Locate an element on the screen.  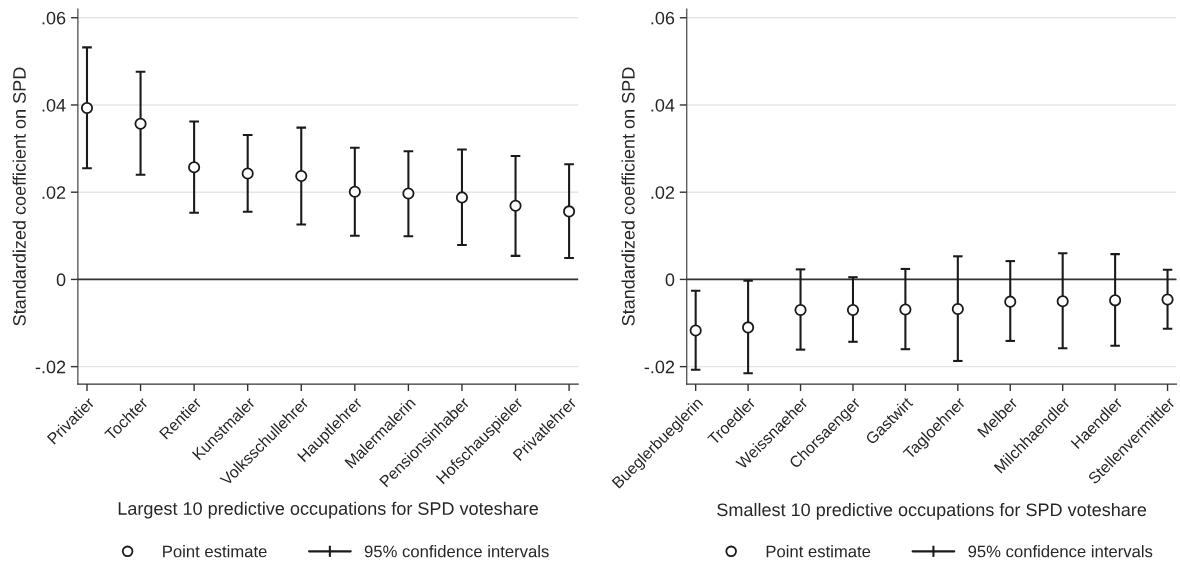
x-axis-title: Smallest 10 predictive occupations for SPD voteshare is located at coordinates (932, 511).